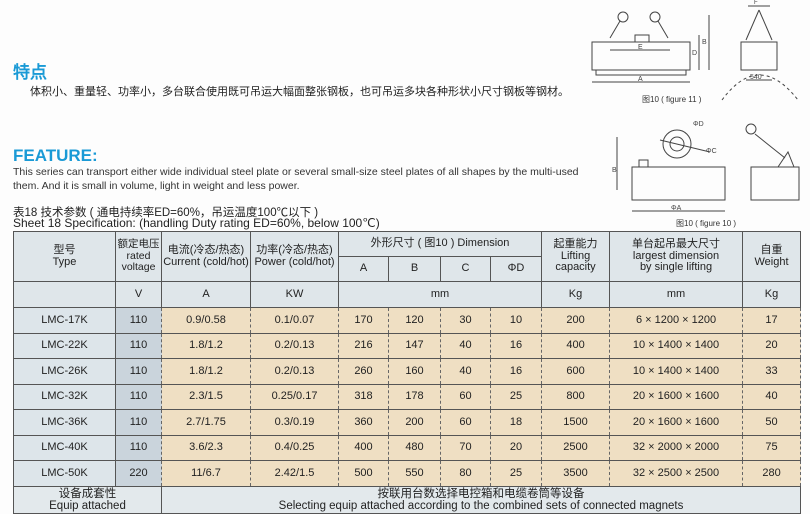  I want to click on table-cell: 500, so click(363, 473).